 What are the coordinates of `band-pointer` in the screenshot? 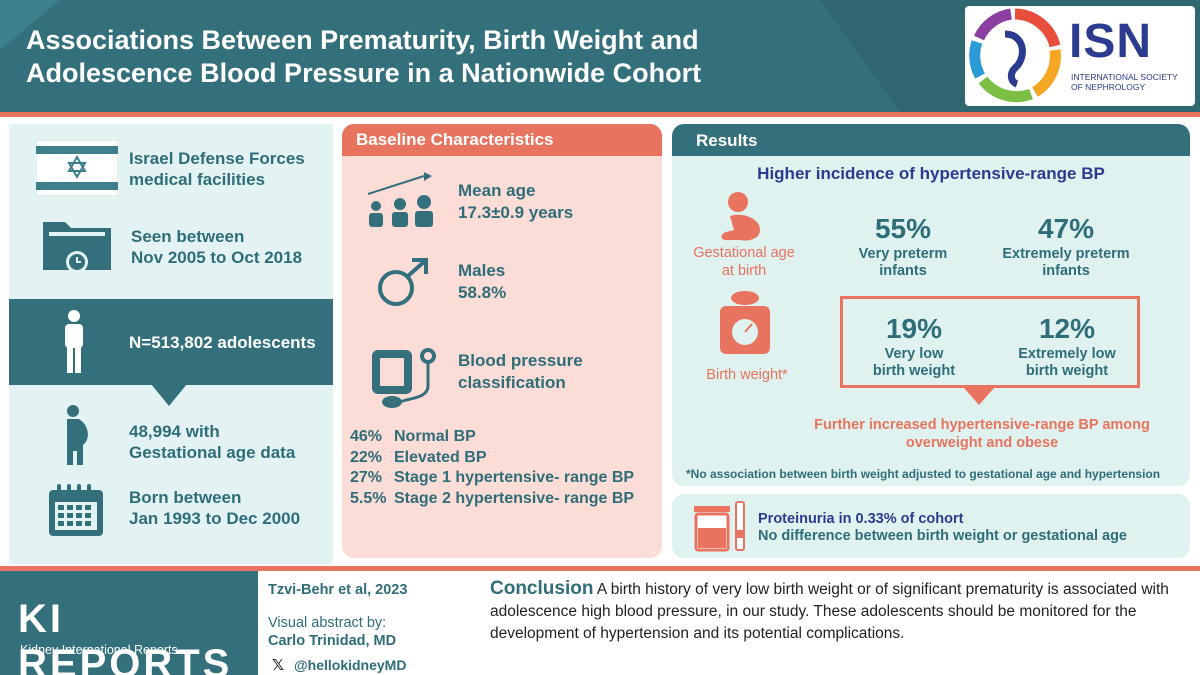 It's located at (169, 395).